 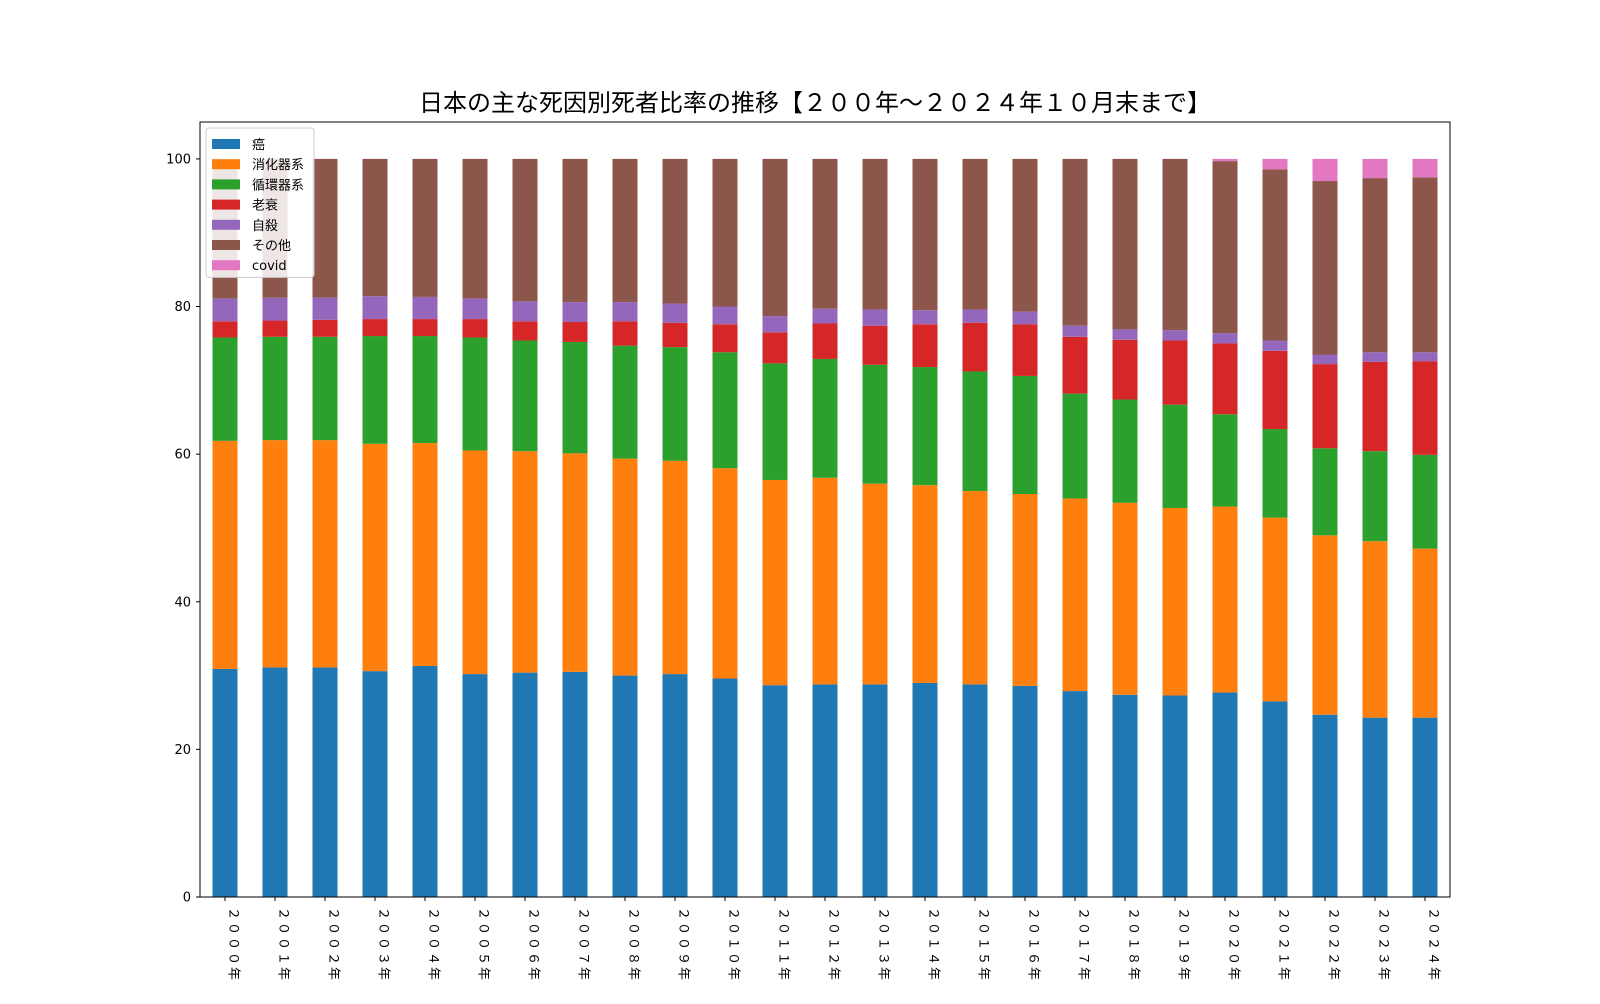 I want to click on y-tick-label: 80, so click(x=182, y=307).